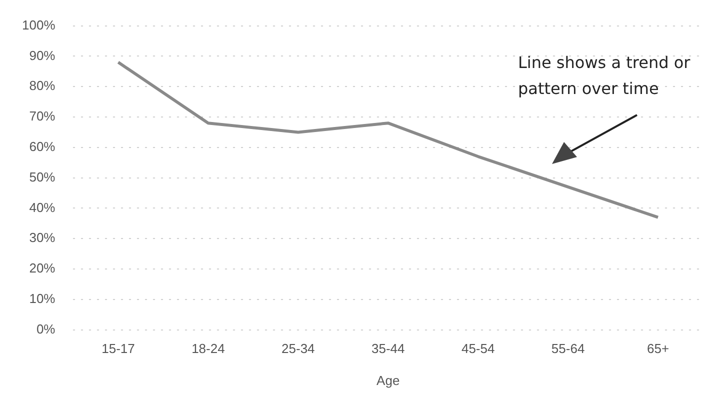 The width and height of the screenshot is (723, 401). Describe the element at coordinates (118, 348) in the screenshot. I see `x-tick-label: 15-17` at that location.